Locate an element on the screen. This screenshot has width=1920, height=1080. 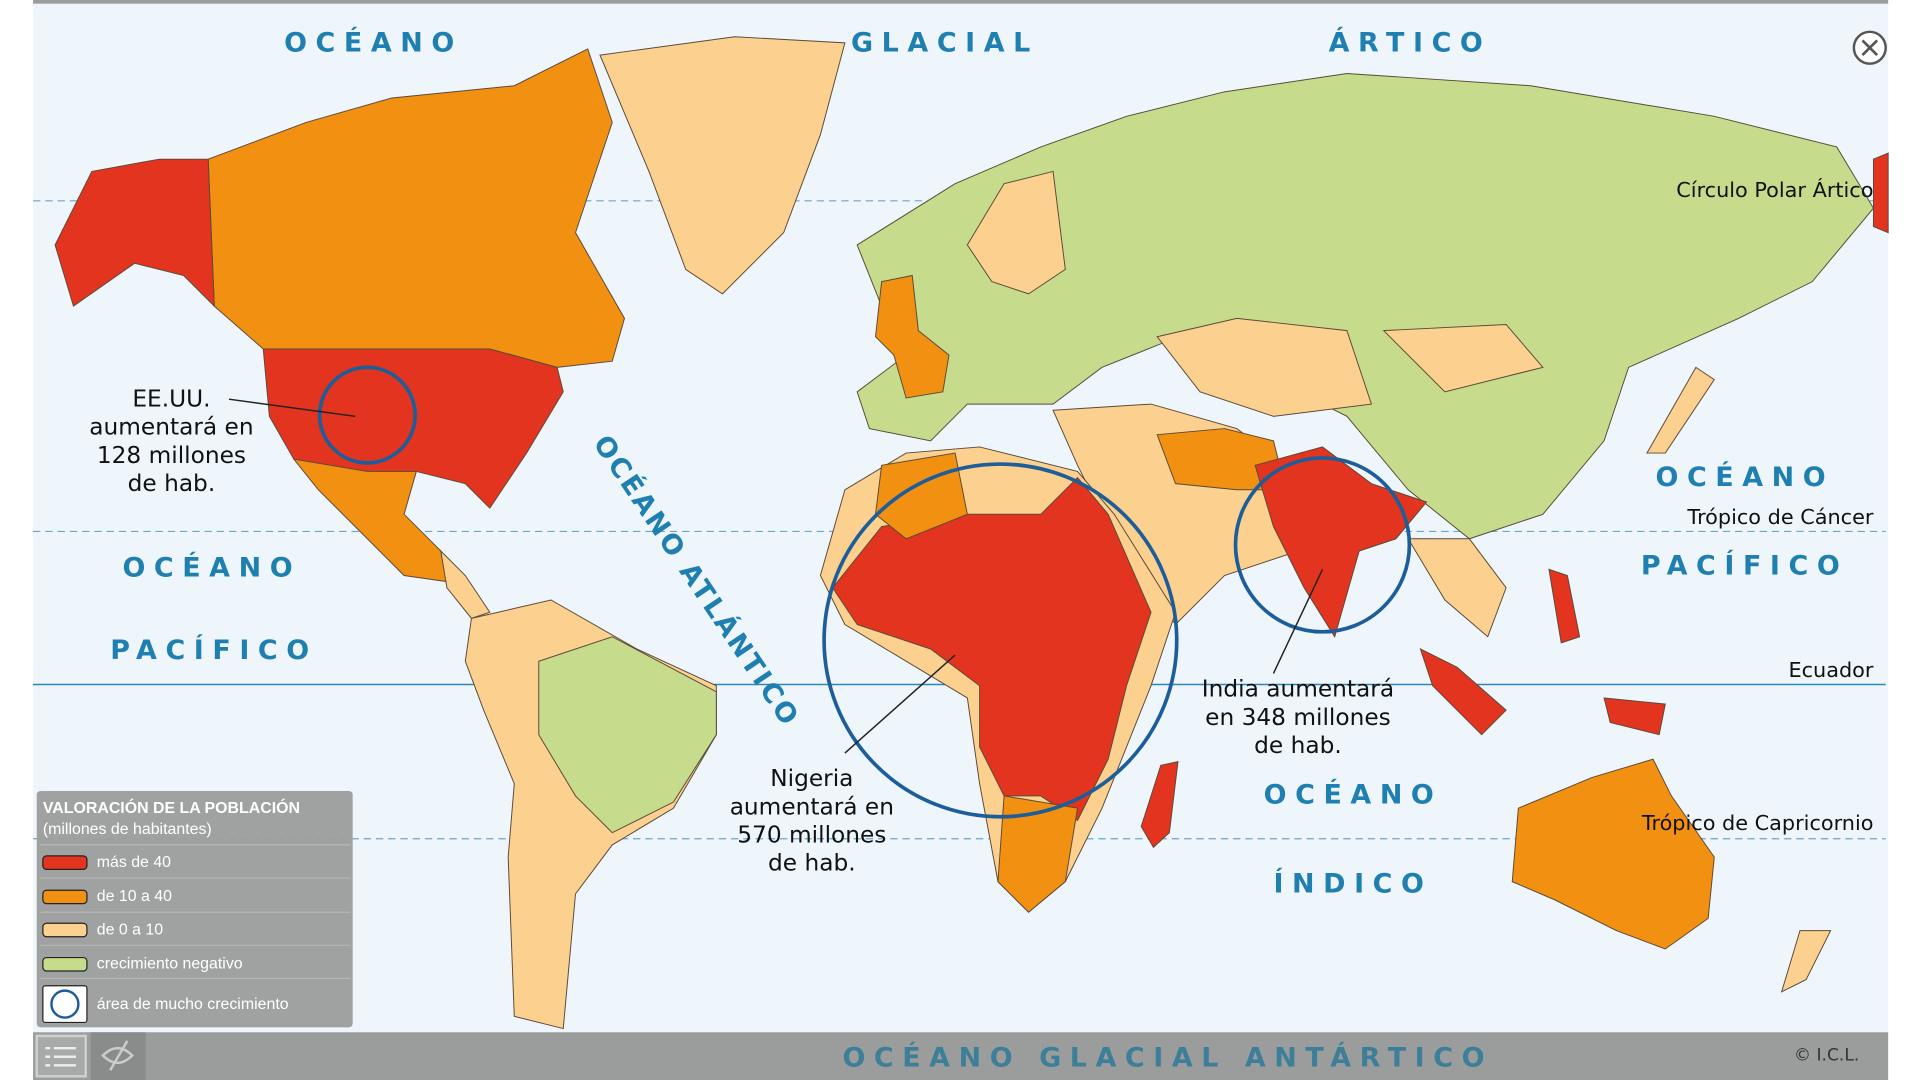
country-france-uk is located at coordinates (912, 336).